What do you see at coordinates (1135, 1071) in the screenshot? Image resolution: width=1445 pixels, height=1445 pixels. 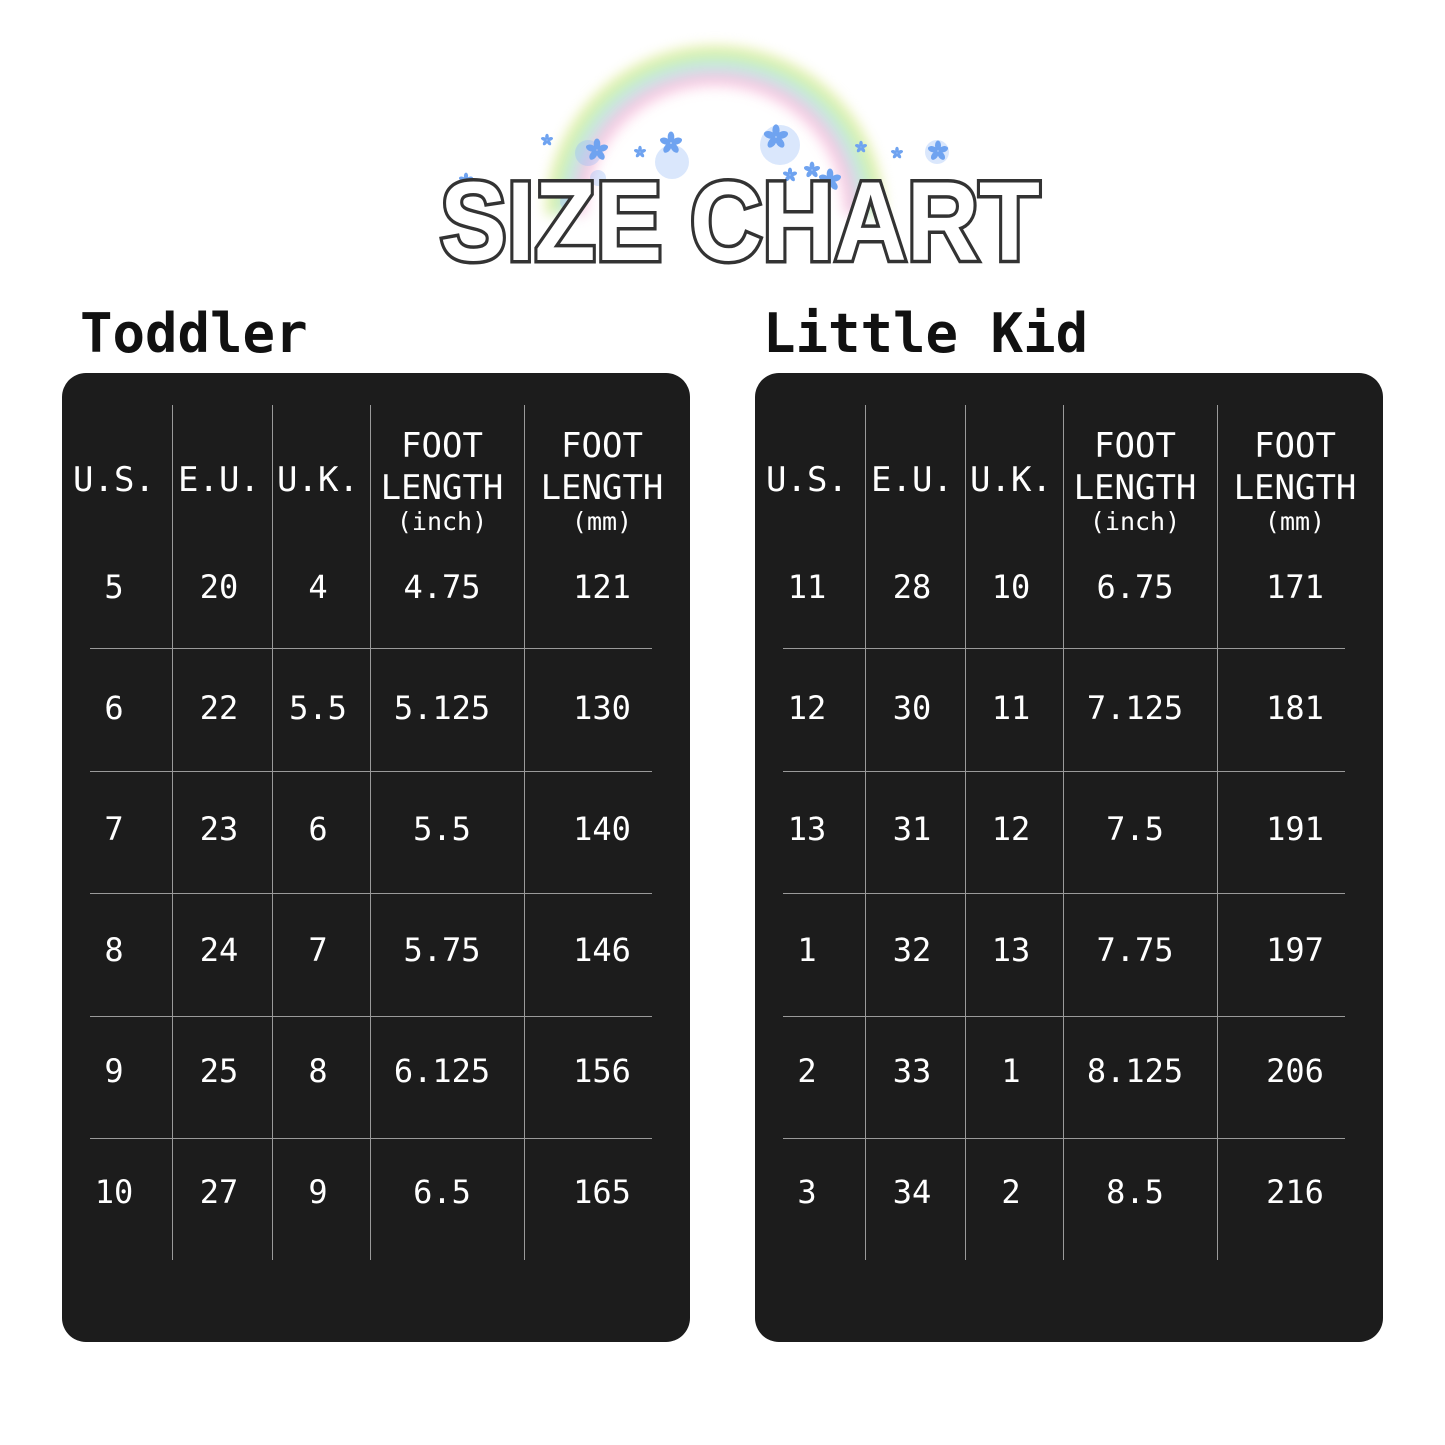 I see `table-cell: 8.125` at bounding box center [1135, 1071].